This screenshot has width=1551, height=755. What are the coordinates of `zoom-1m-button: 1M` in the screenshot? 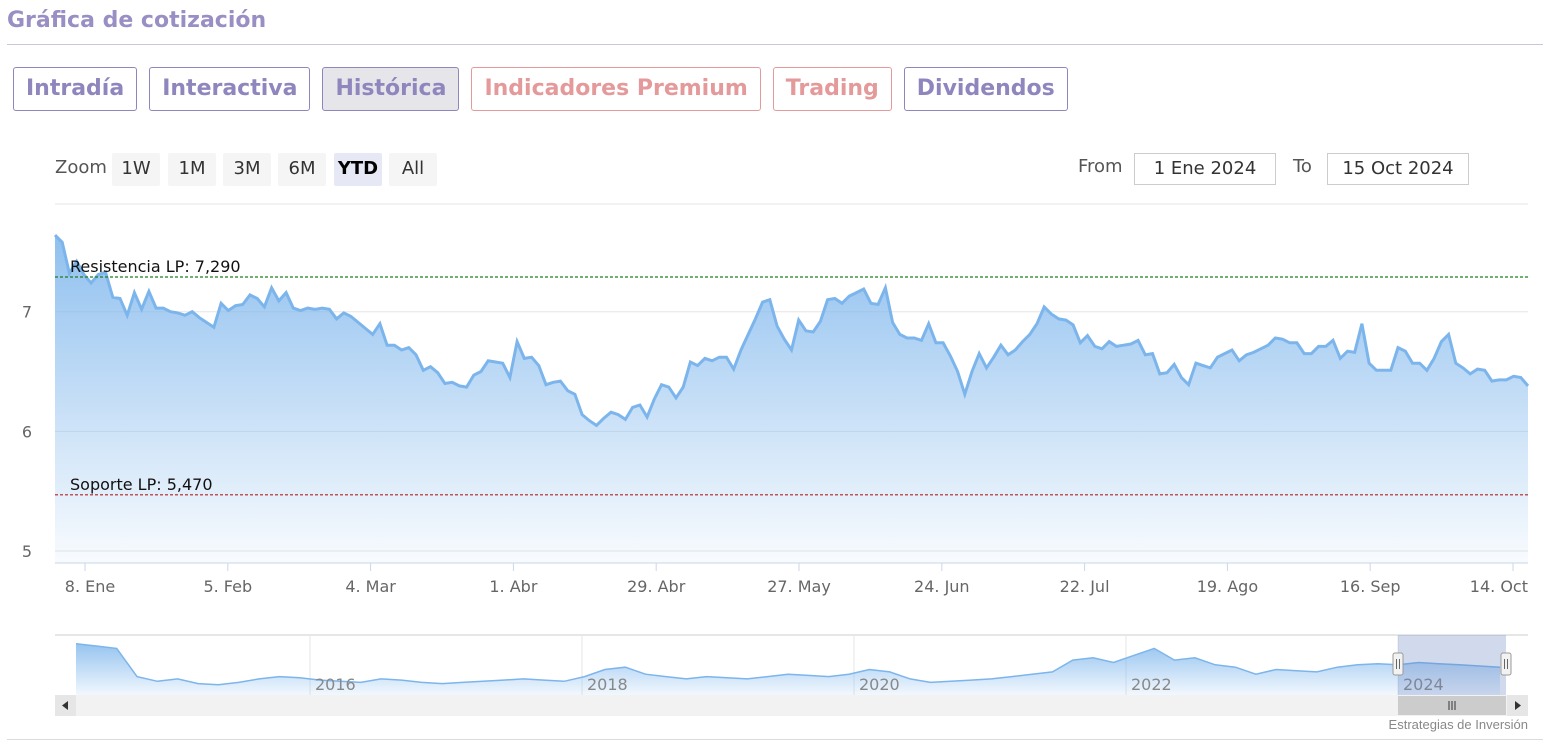 It's located at (192, 169).